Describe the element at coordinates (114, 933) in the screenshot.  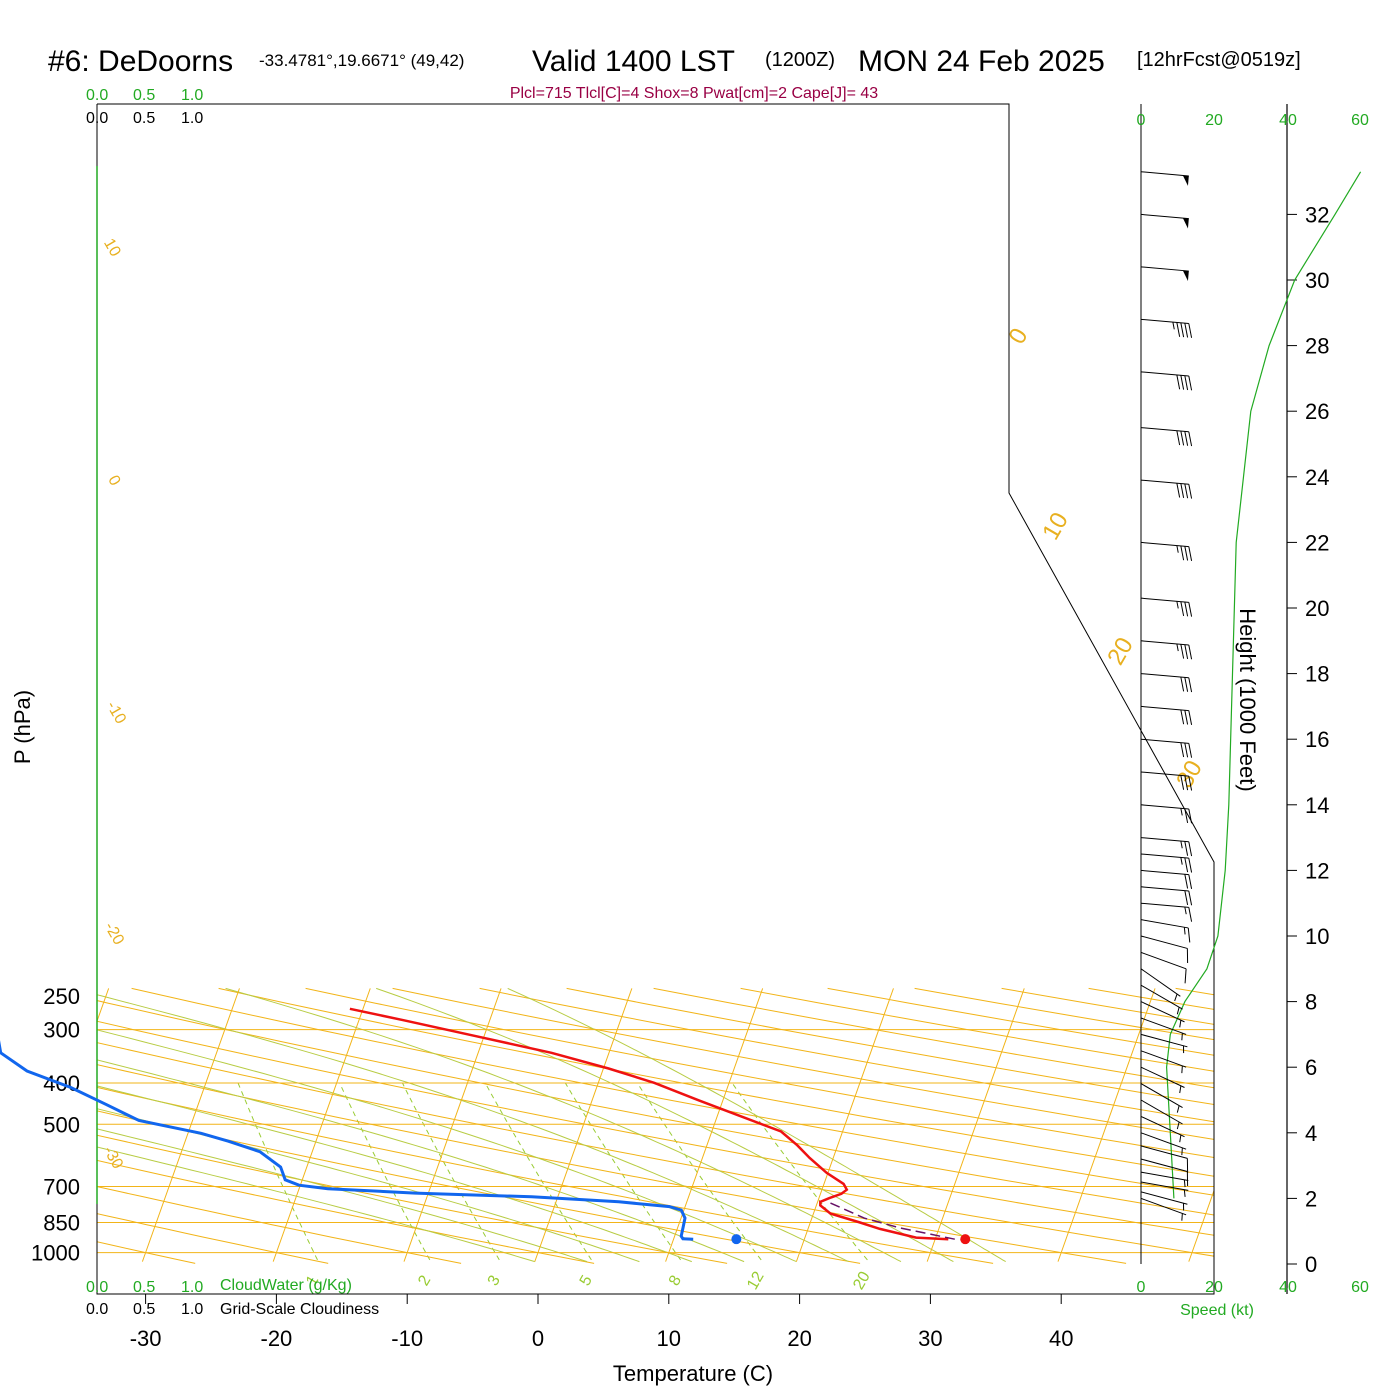
I see `isotherm-label: -20` at that location.